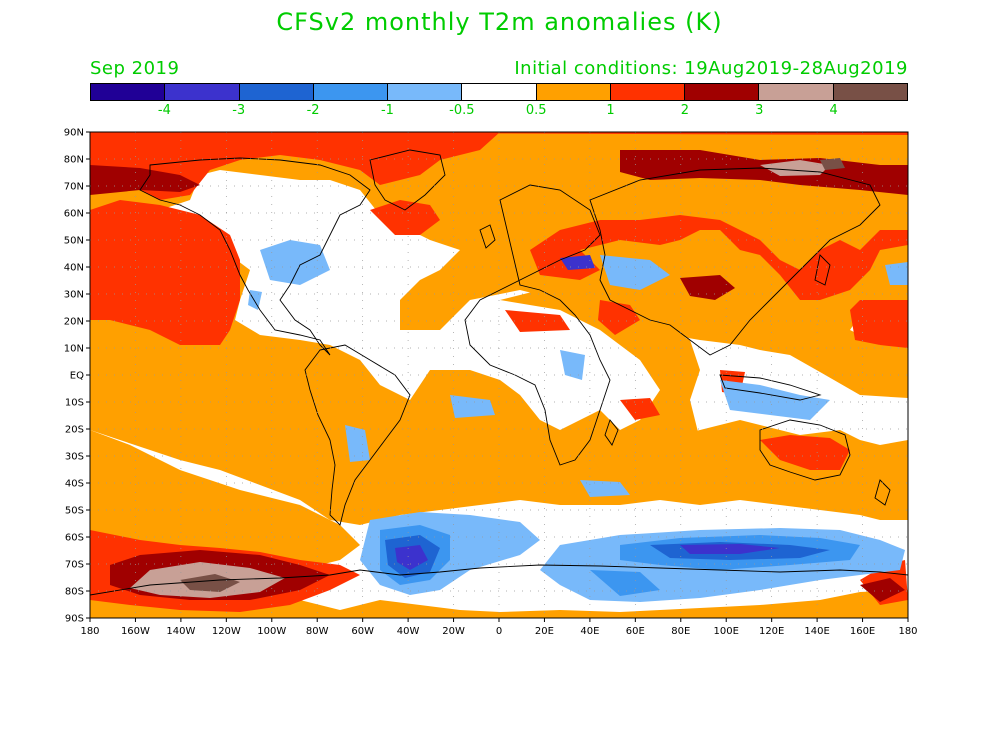 The width and height of the screenshot is (999, 750). I want to click on legend-label: -0.5, so click(462, 110).